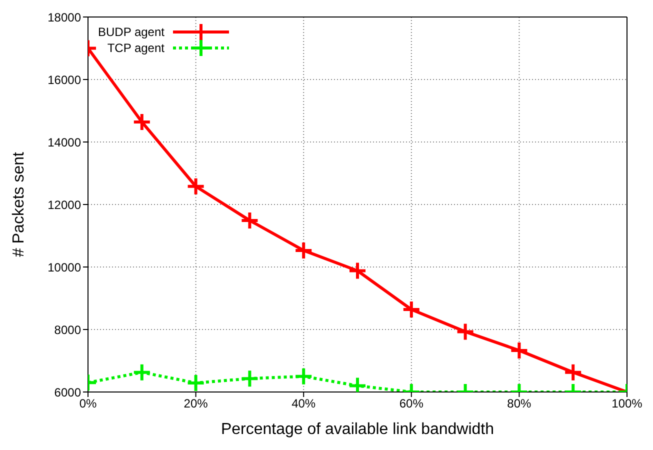 The height and width of the screenshot is (450, 653). What do you see at coordinates (65, 79) in the screenshot?
I see `y-tick-label: 16000` at bounding box center [65, 79].